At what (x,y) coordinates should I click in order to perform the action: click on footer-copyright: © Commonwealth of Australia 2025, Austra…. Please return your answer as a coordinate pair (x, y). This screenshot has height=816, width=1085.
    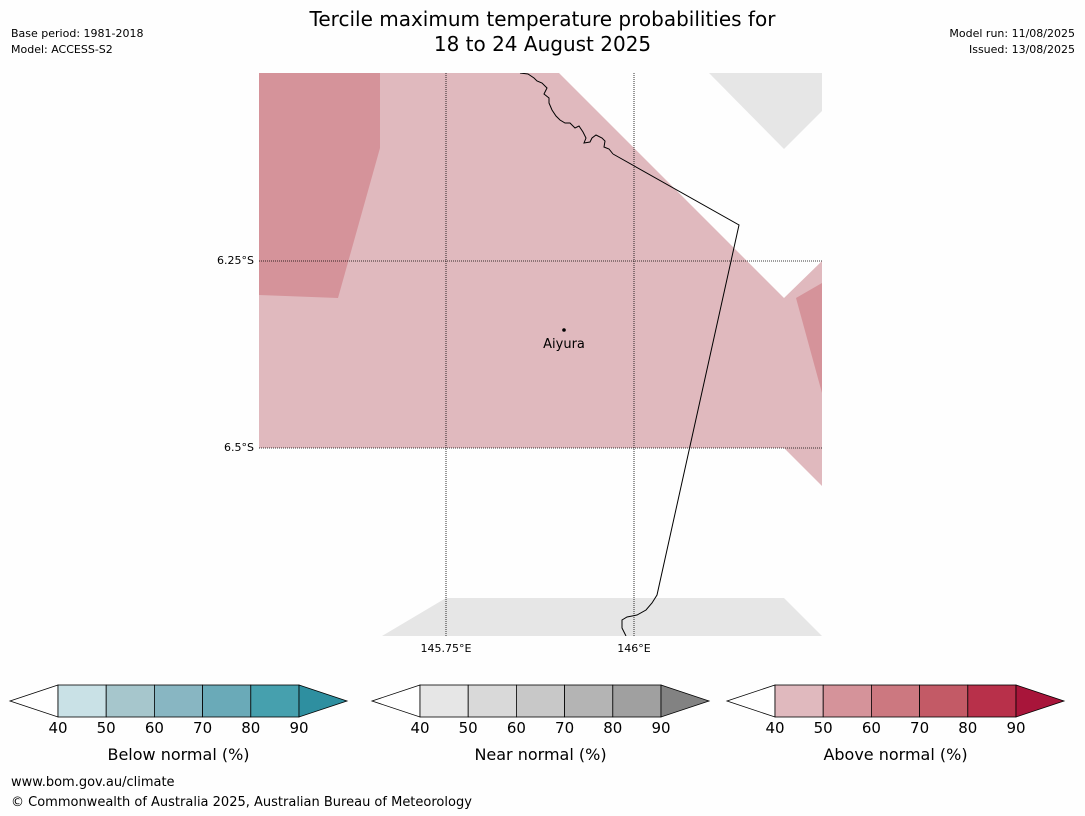
    Looking at the image, I should click on (241, 802).